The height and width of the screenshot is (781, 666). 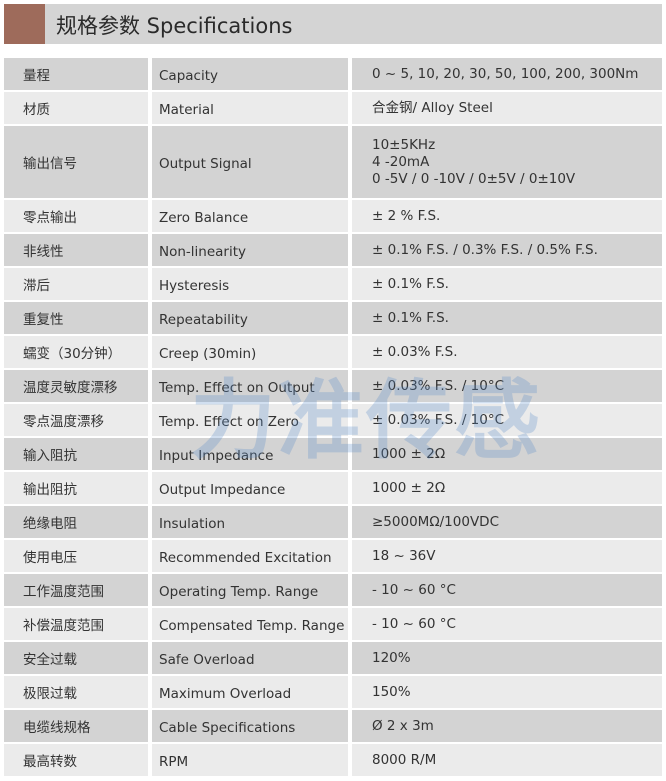 What do you see at coordinates (250, 108) in the screenshot?
I see `spec-name-en: Material` at bounding box center [250, 108].